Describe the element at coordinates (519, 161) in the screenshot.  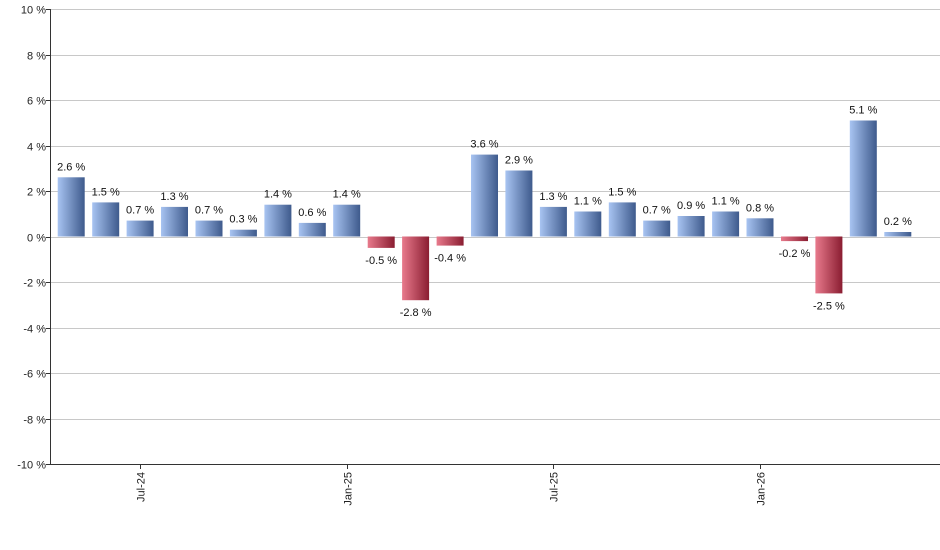
I see `bar-value-label: 2.9 %` at that location.